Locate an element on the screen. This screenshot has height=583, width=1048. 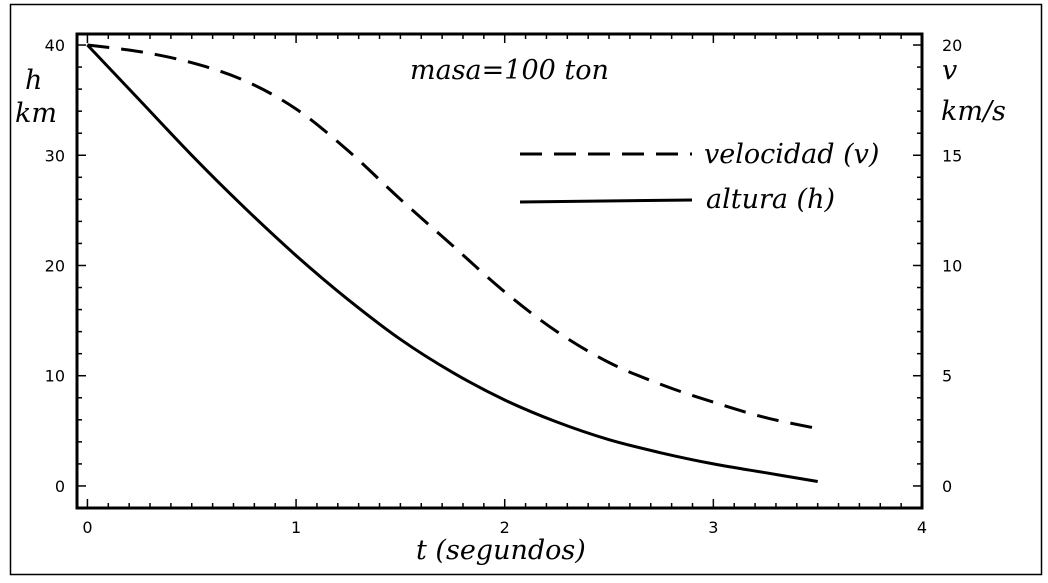
x-tick-label: 1 is located at coordinates (296, 527).